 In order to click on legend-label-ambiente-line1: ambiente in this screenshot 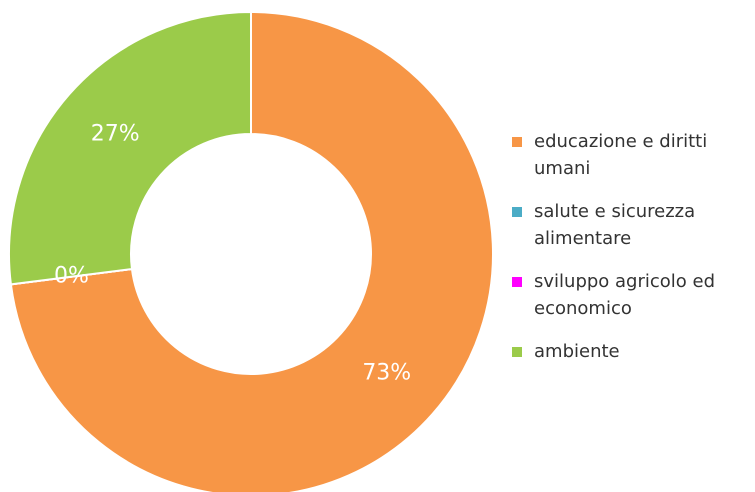, I will do `click(577, 351)`.